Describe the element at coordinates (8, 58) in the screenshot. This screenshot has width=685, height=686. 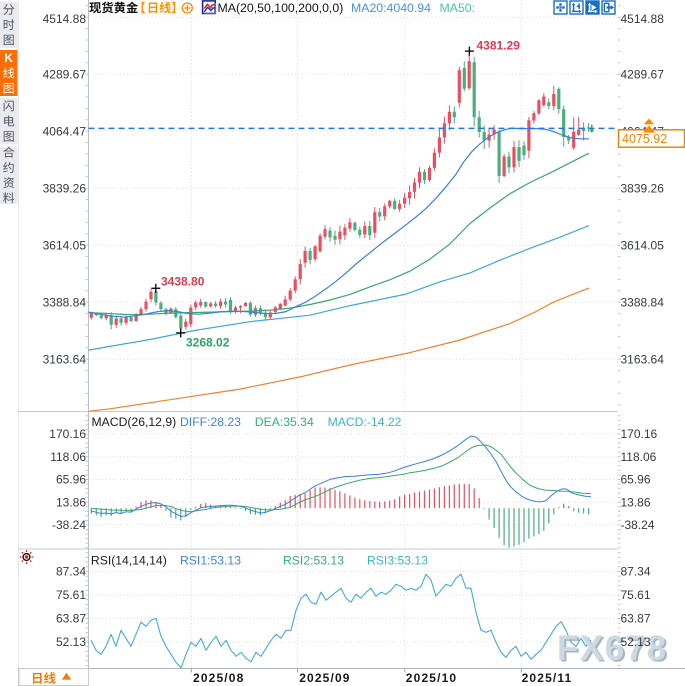
I see `svg-text: K` at that location.